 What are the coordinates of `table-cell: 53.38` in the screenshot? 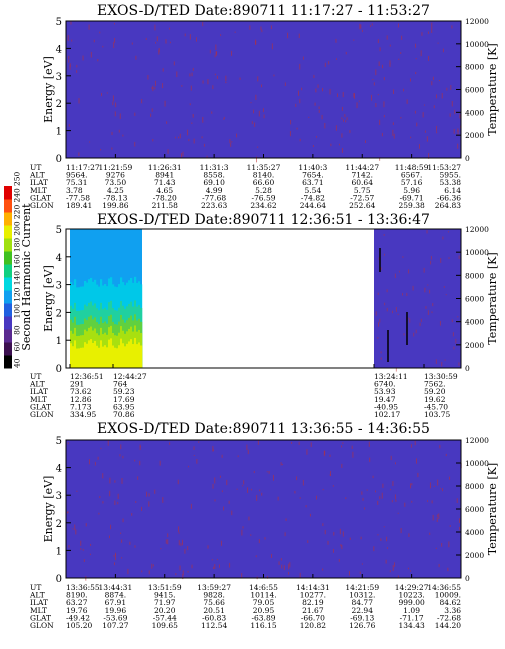 It's located at (451, 182).